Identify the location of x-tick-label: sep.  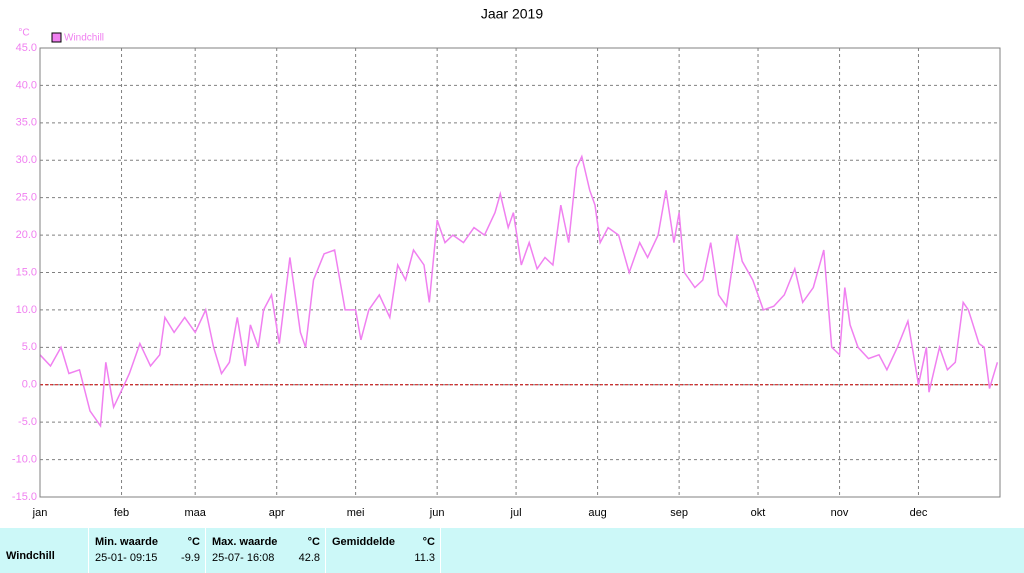
(679, 513).